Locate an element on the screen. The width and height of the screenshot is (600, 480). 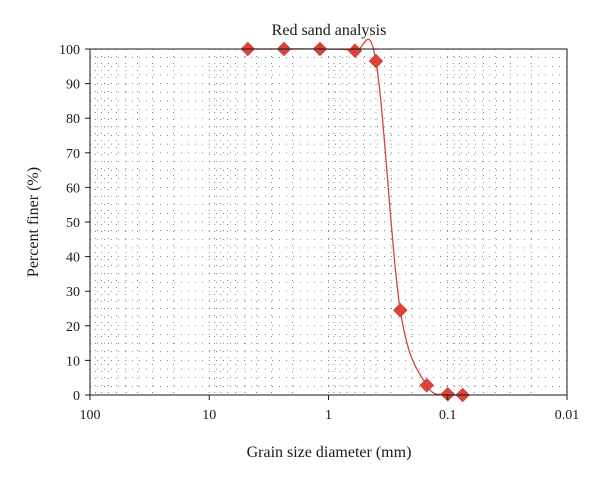
y-tick-label: 0 is located at coordinates (76, 396).